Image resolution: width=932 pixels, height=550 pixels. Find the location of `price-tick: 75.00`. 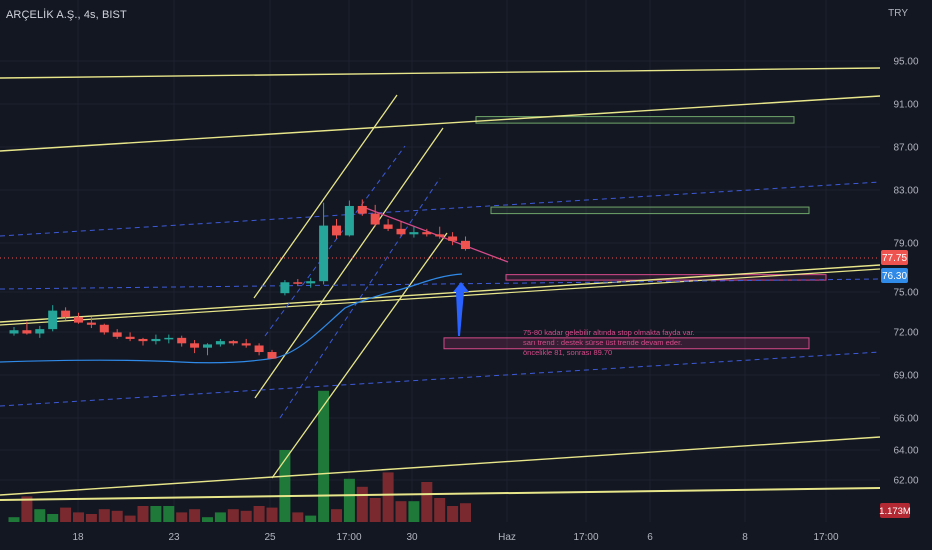

price-tick: 75.00 is located at coordinates (905, 293).